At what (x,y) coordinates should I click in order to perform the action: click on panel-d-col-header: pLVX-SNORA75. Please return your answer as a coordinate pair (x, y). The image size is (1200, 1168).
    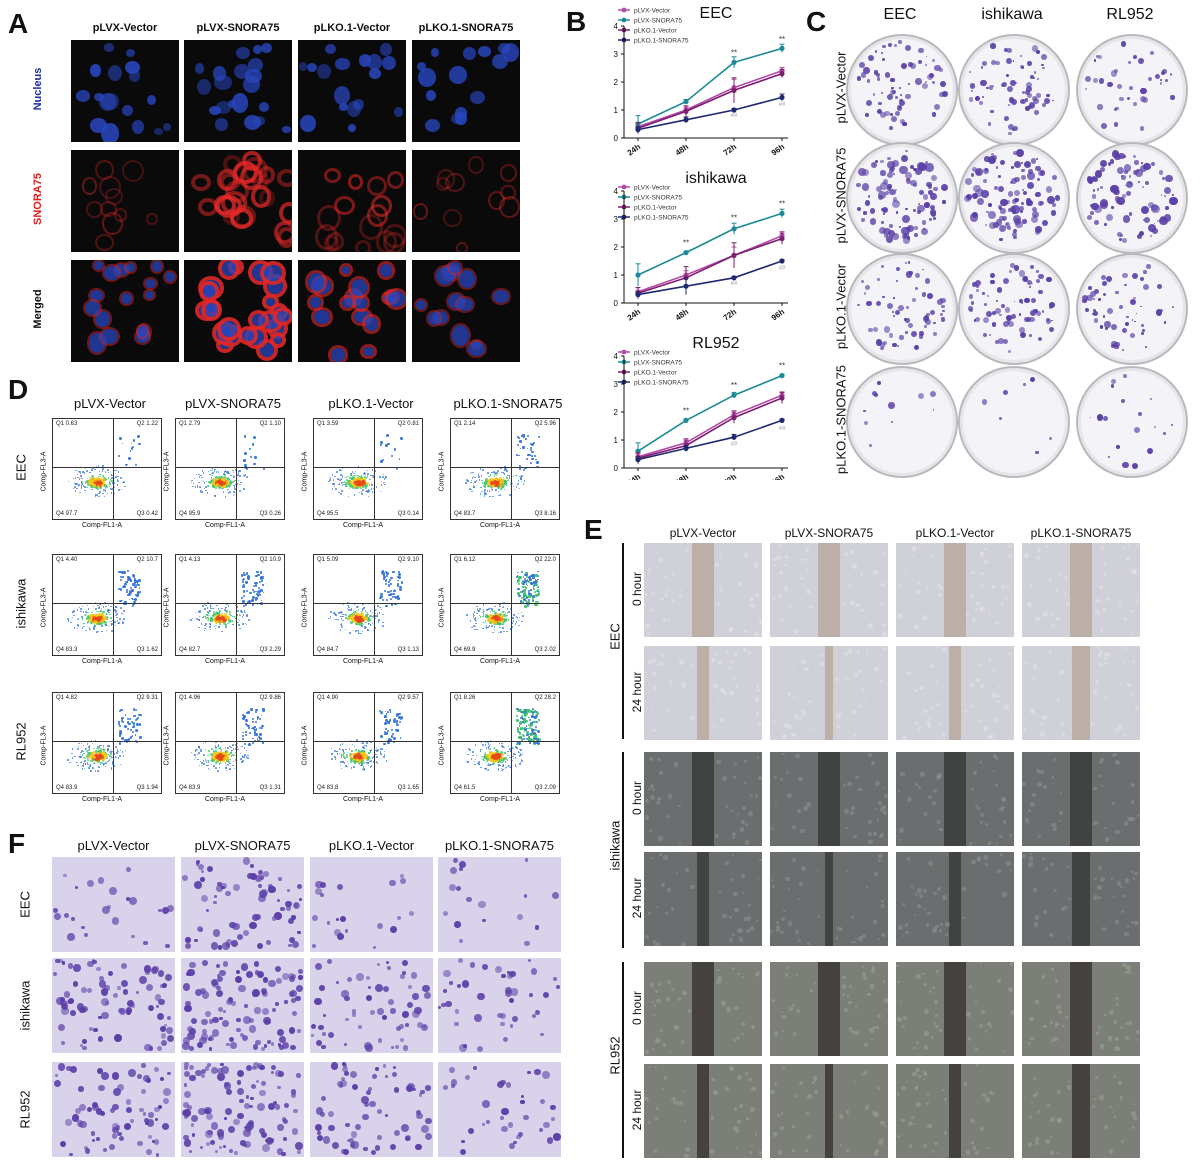
    Looking at the image, I should click on (233, 403).